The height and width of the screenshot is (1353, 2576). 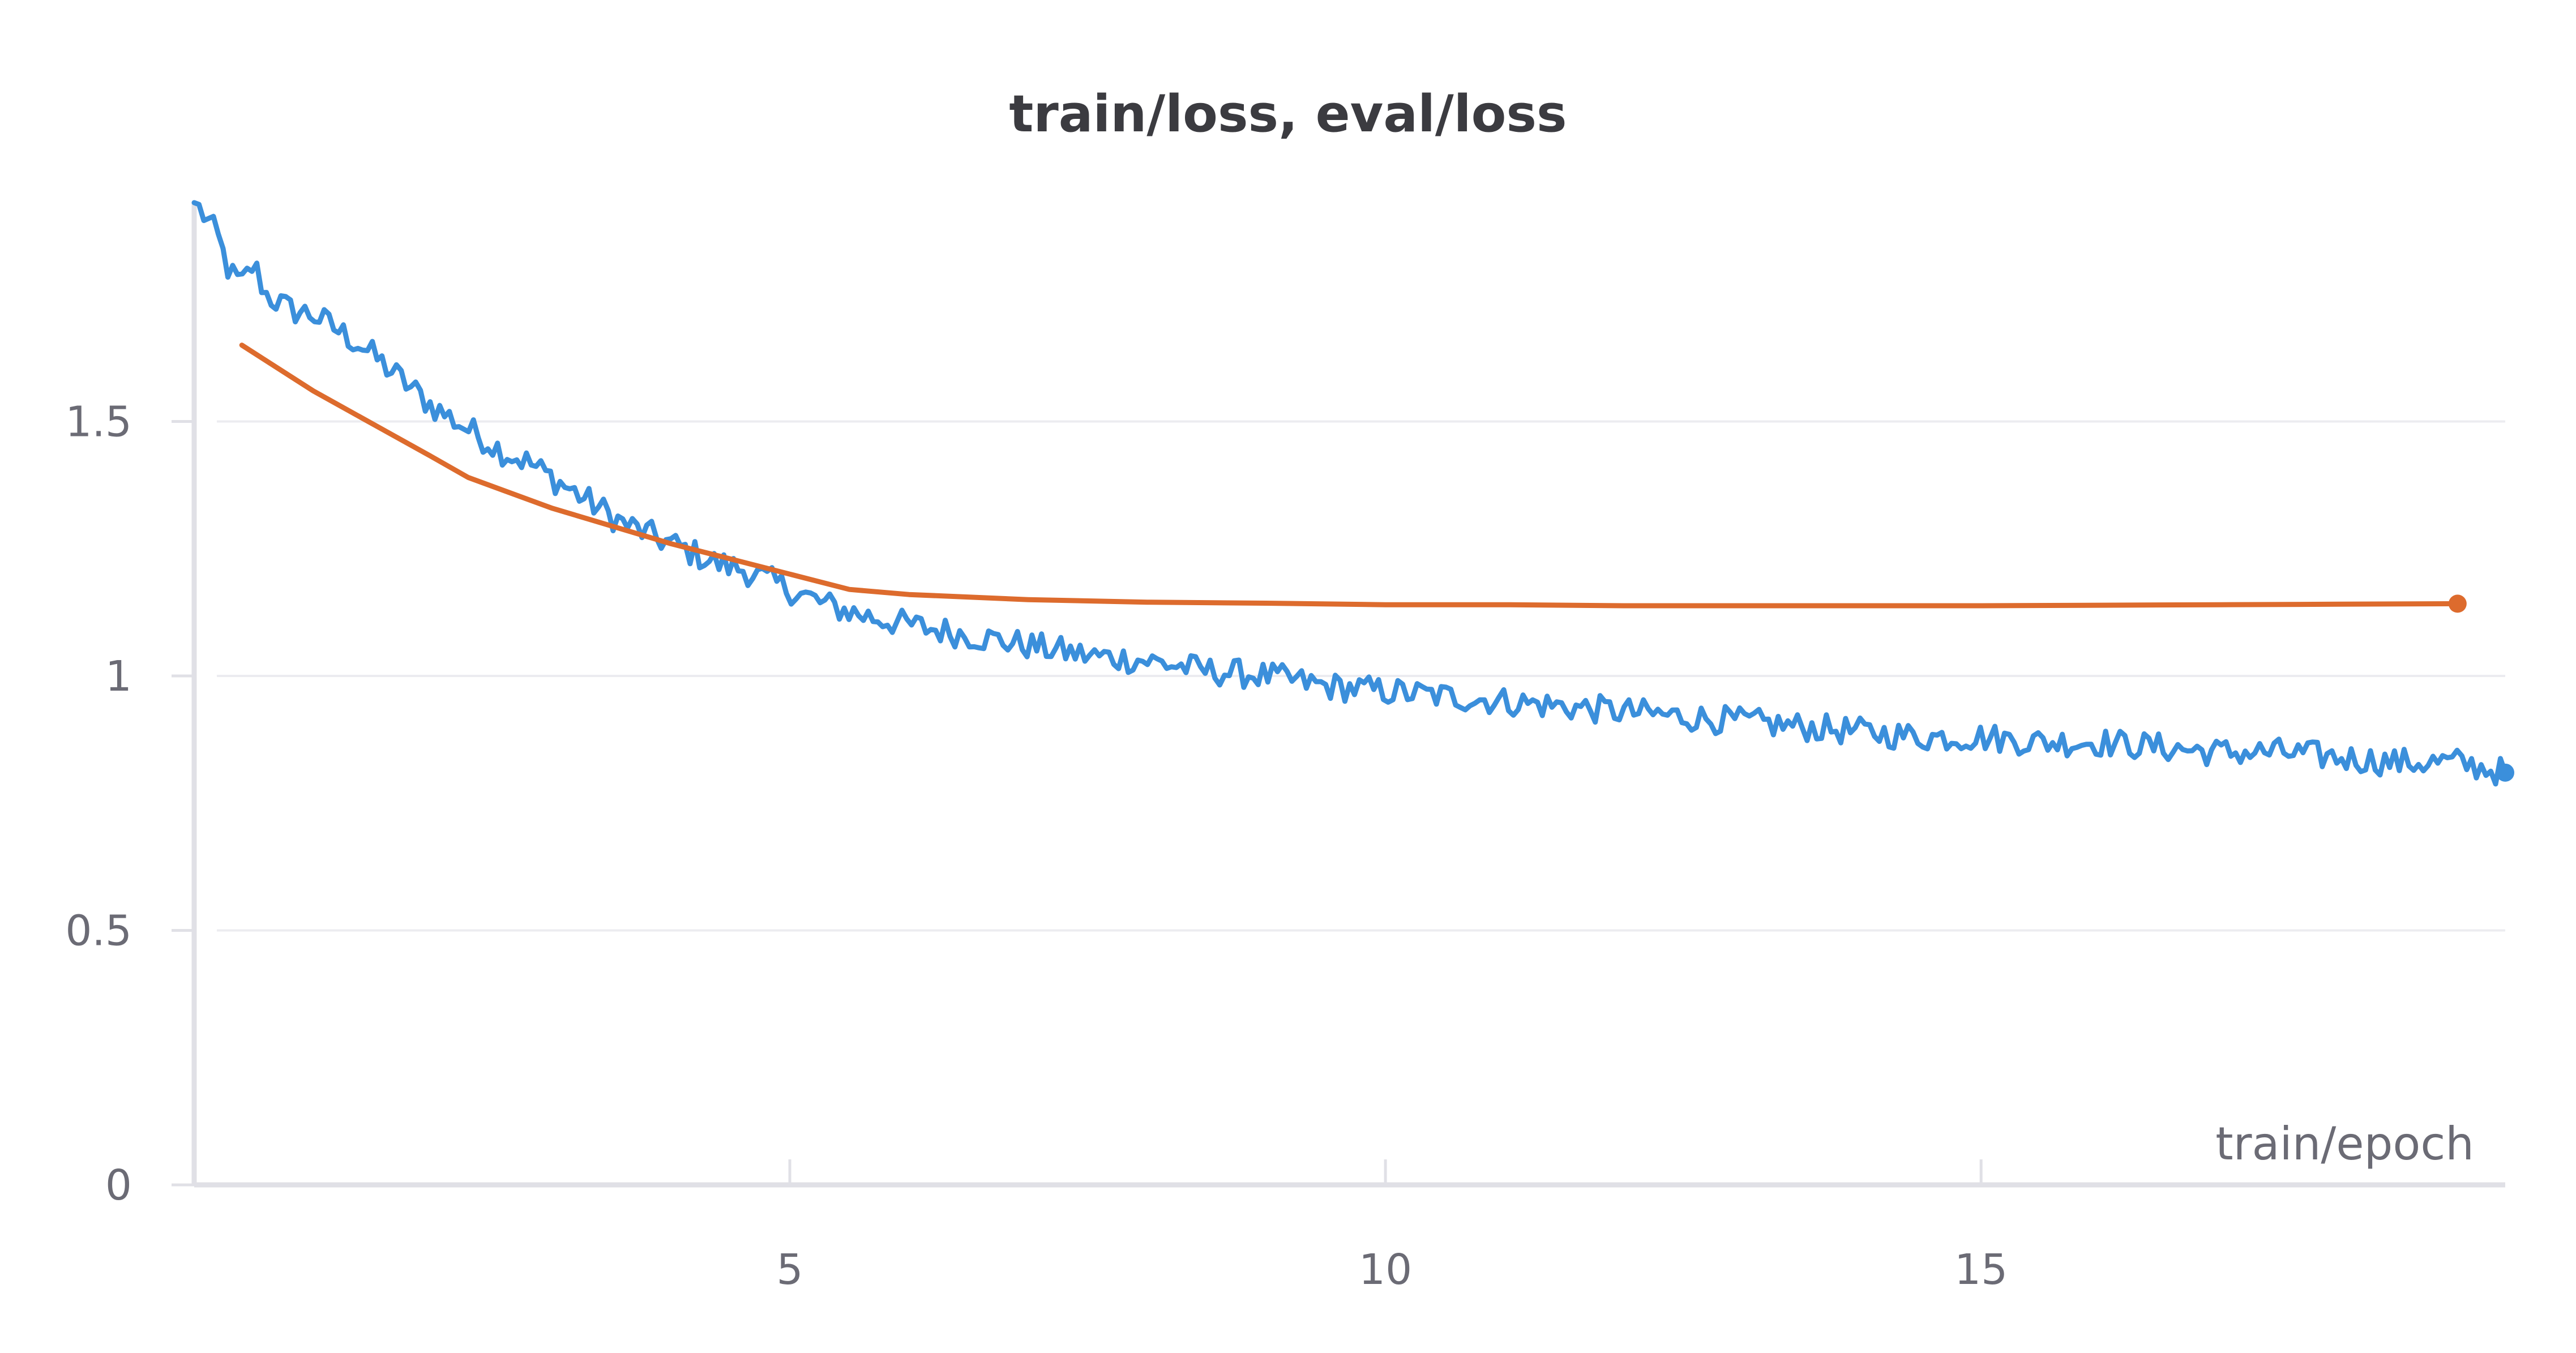 What do you see at coordinates (2505, 772) in the screenshot?
I see `train-loss-endpoint` at bounding box center [2505, 772].